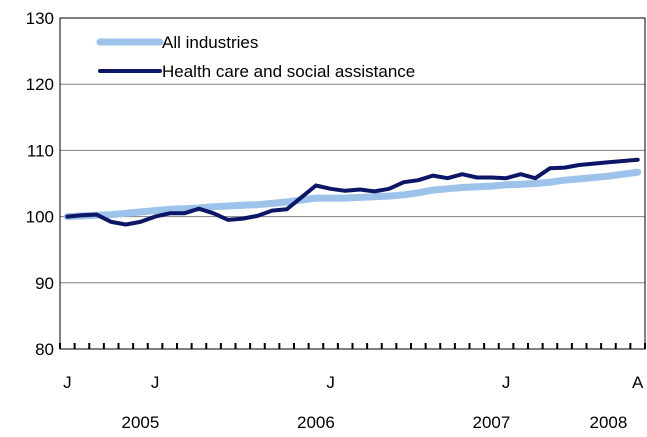 The image size is (647, 437). I want to click on x-tick-label: A, so click(638, 382).